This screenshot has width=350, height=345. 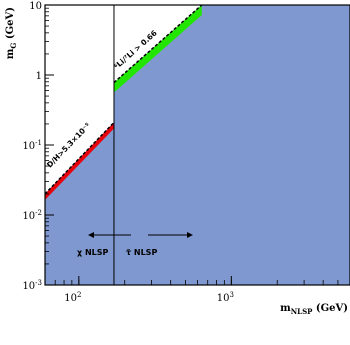 I want to click on y-tick-label: 10⁻², so click(x=32, y=215).